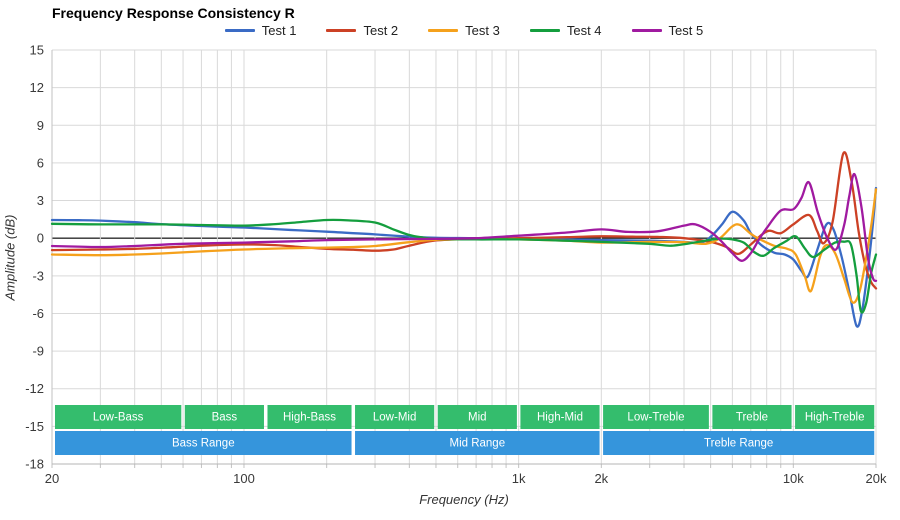  I want to click on band-low-treble-label: Low-Treble, so click(655, 418).